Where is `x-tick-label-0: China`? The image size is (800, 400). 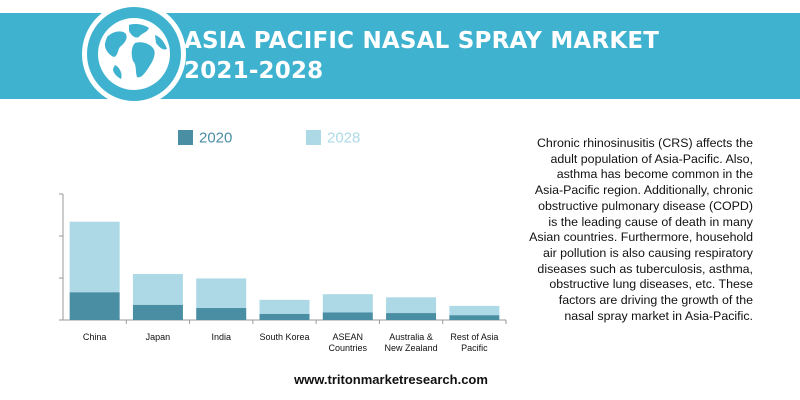
x-tick-label-0: China is located at coordinates (95, 337).